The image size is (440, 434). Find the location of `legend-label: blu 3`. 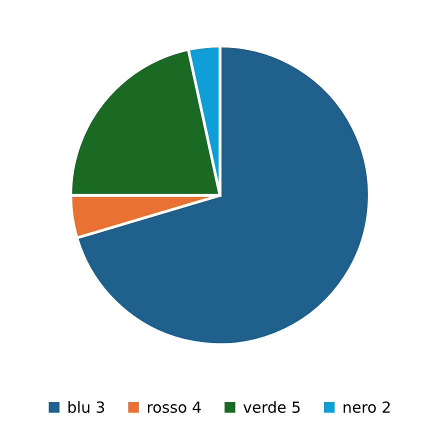

legend-label: blu 3 is located at coordinates (86, 407).